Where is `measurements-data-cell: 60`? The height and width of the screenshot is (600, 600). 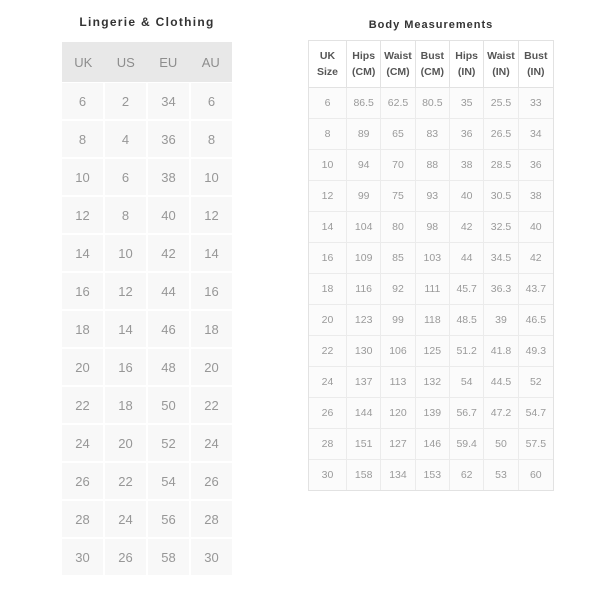
measurements-data-cell: 60 is located at coordinates (535, 475).